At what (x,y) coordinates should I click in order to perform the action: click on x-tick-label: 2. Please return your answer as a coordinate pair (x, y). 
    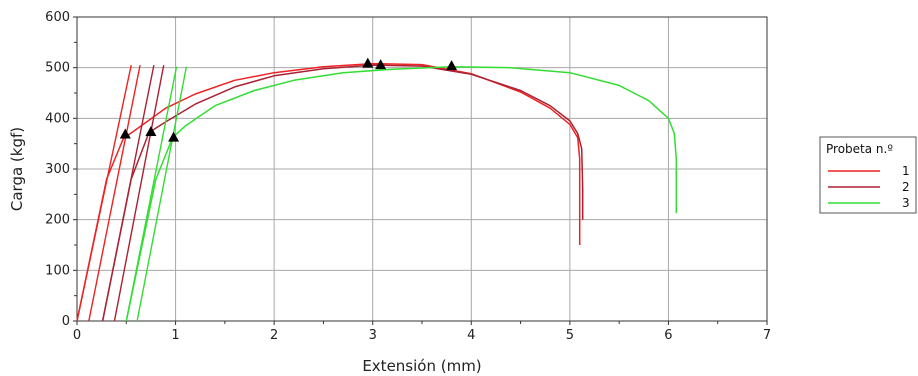
    Looking at the image, I should click on (274, 335).